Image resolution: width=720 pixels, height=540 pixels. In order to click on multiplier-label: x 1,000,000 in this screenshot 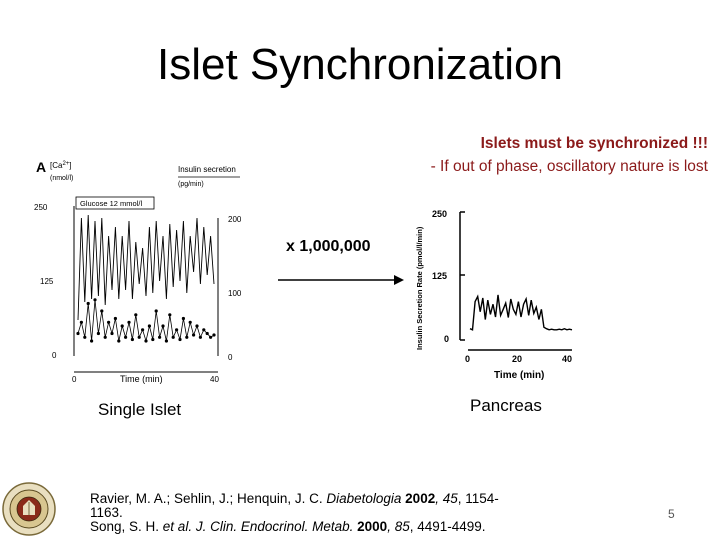, I will do `click(328, 246)`.